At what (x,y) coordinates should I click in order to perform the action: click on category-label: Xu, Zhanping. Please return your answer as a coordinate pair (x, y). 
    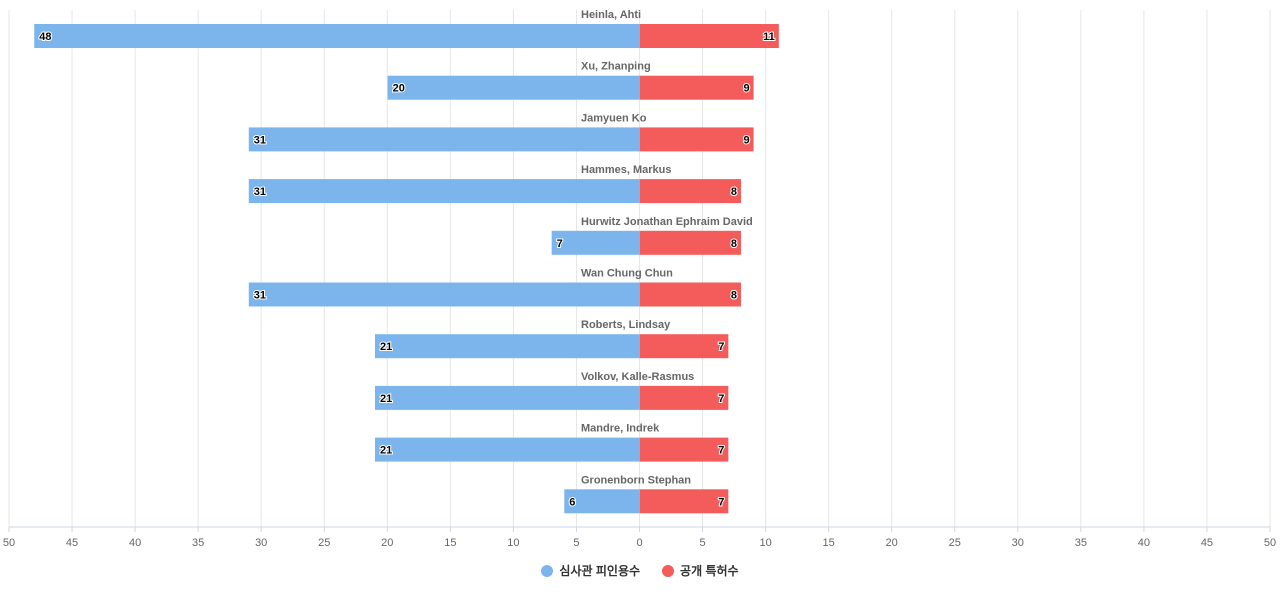
    Looking at the image, I should click on (616, 67).